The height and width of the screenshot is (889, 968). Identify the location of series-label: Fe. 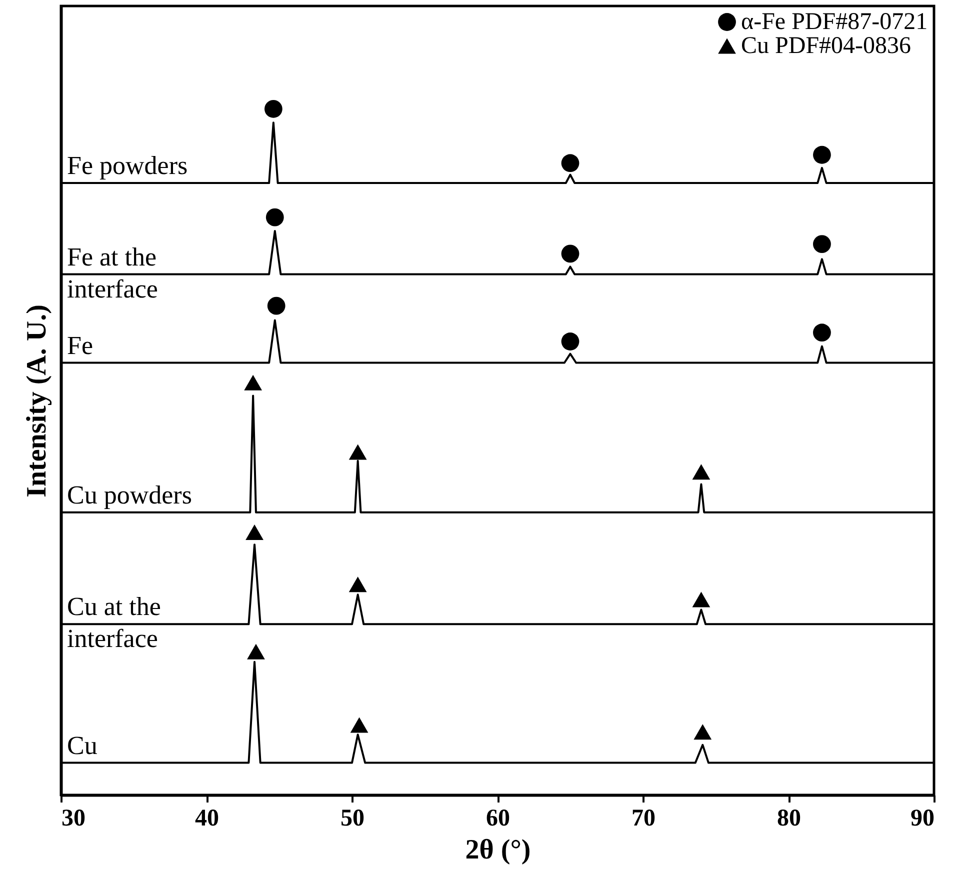
(80, 345).